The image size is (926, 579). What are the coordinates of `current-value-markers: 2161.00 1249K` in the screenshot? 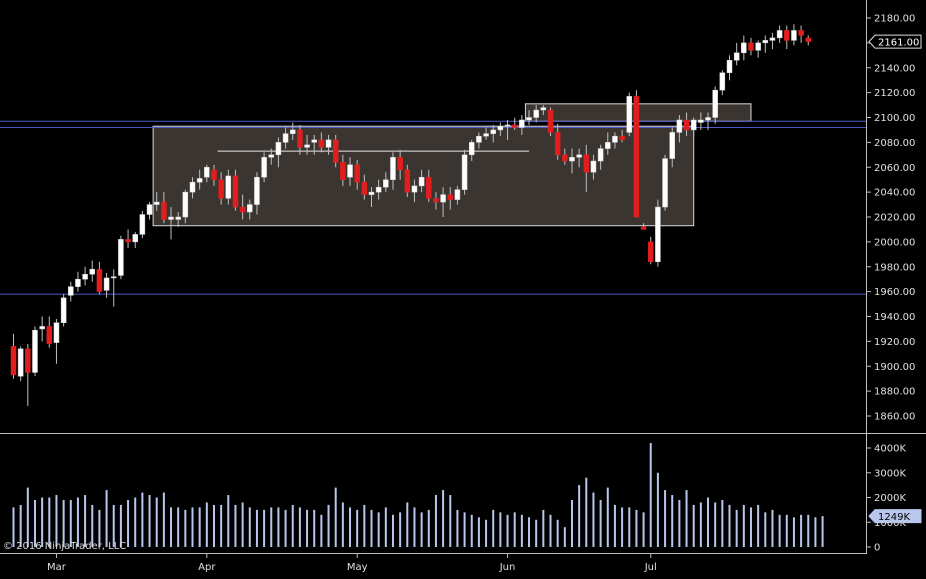 It's located at (895, 278).